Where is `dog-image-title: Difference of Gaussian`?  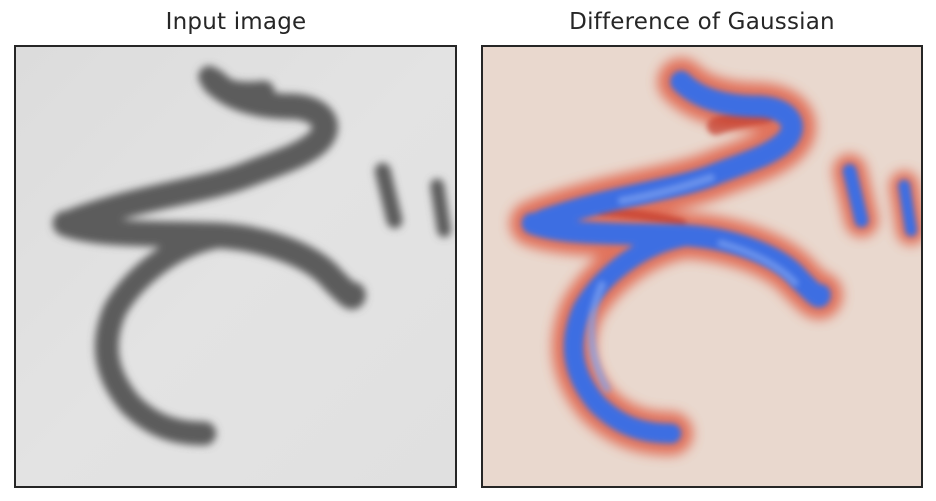 dog-image-title: Difference of Gaussian is located at coordinates (702, 22).